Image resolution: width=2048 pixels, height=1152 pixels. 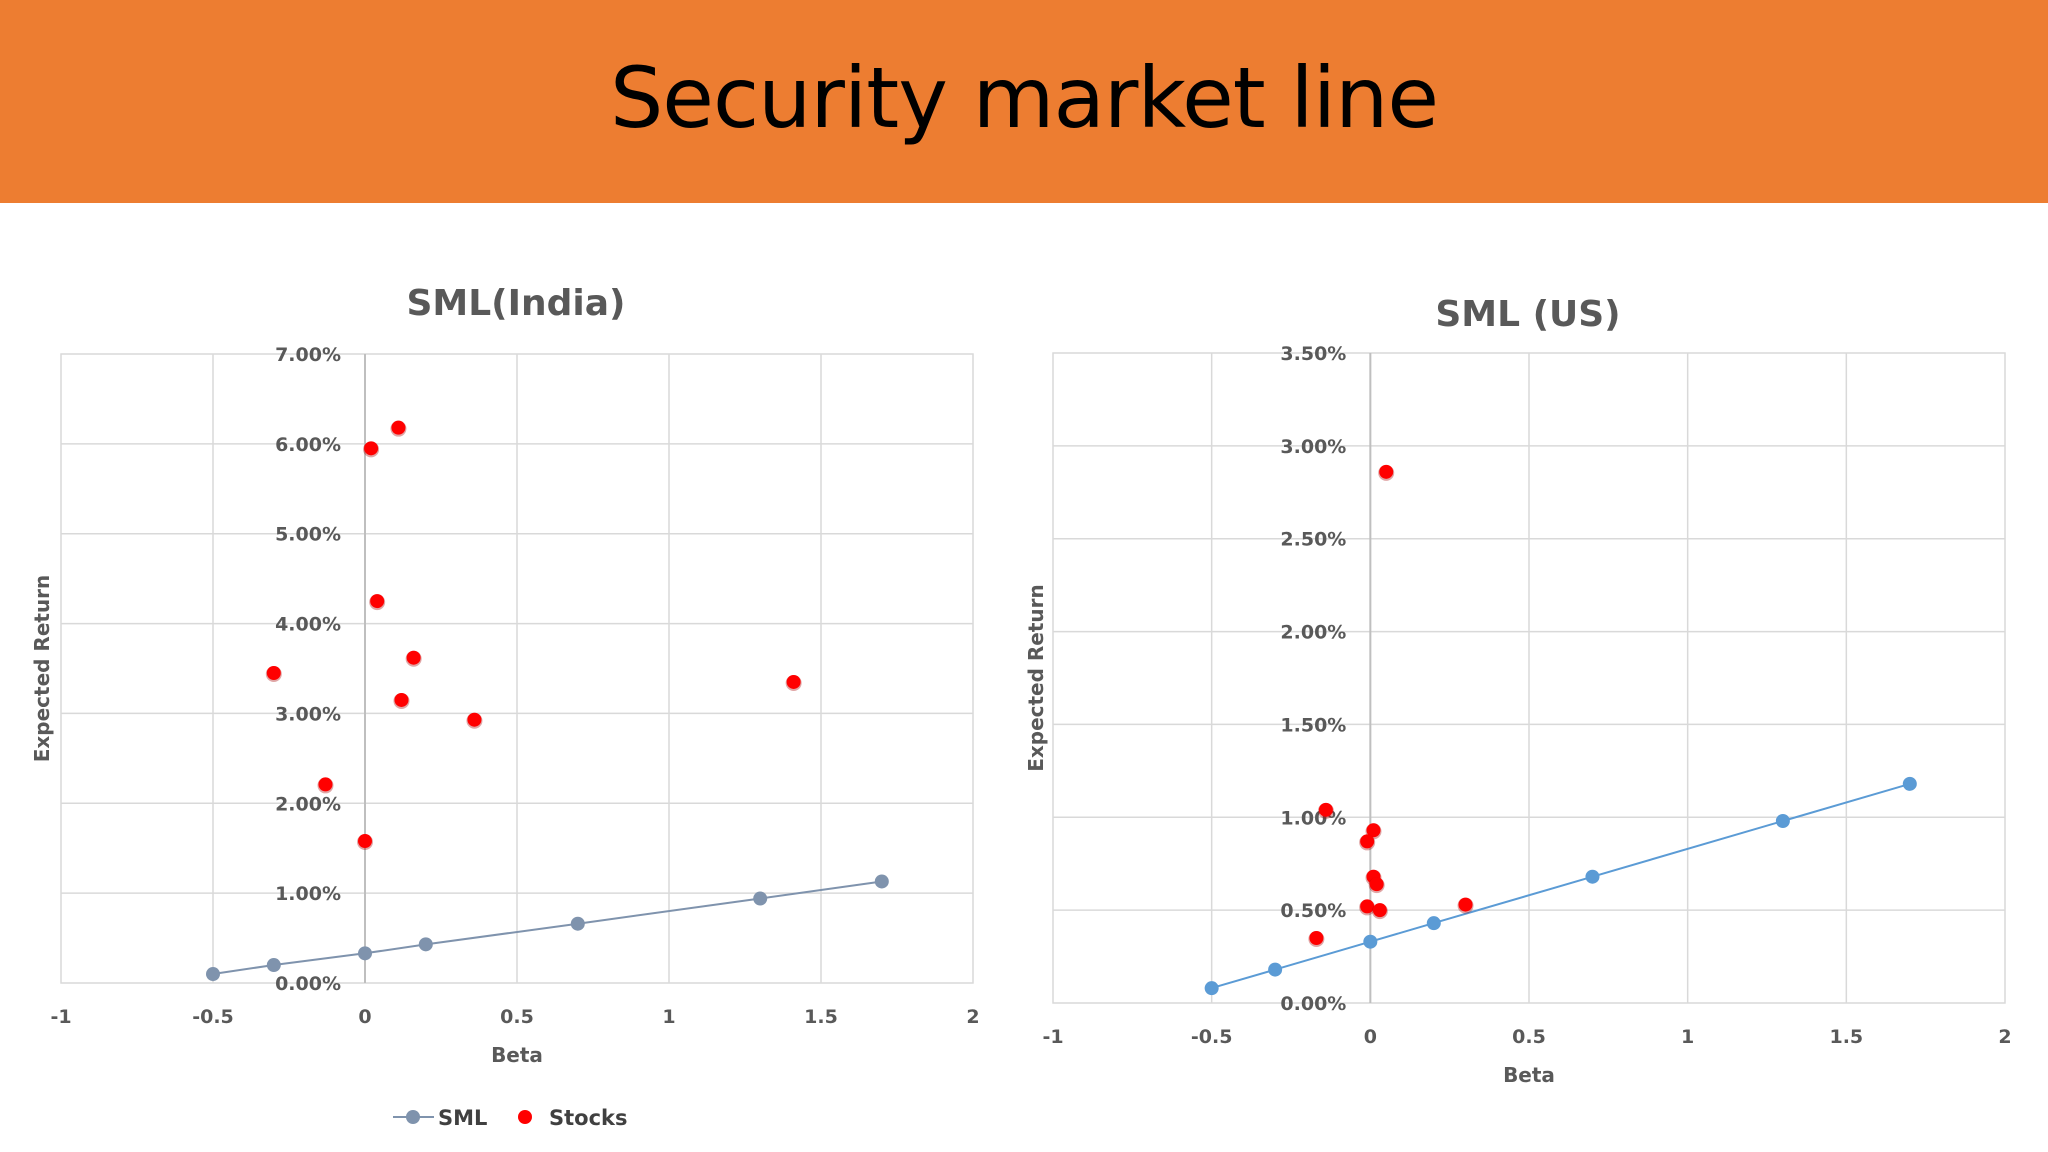 What do you see at coordinates (1313, 818) in the screenshot?
I see `chart2-y-tick-label: 1.00%` at bounding box center [1313, 818].